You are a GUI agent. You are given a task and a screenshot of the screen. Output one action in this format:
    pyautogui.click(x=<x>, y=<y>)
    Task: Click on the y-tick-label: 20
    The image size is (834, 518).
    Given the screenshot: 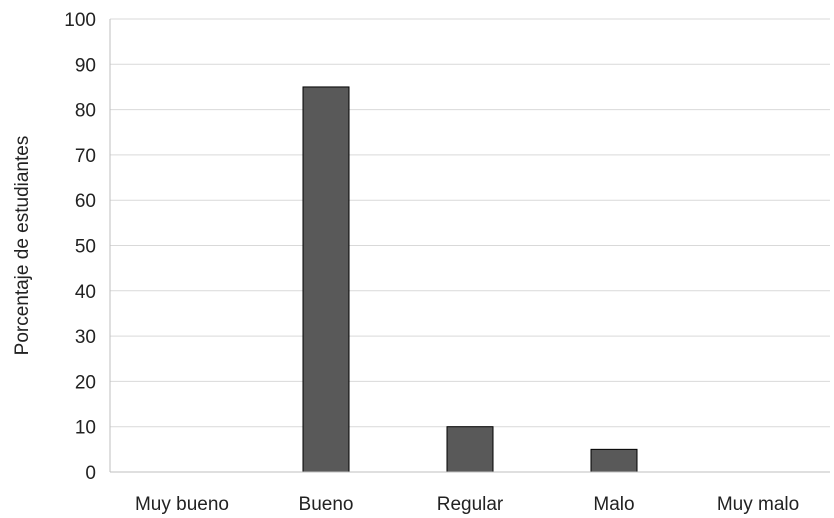 What is the action you would take?
    pyautogui.click(x=85, y=382)
    